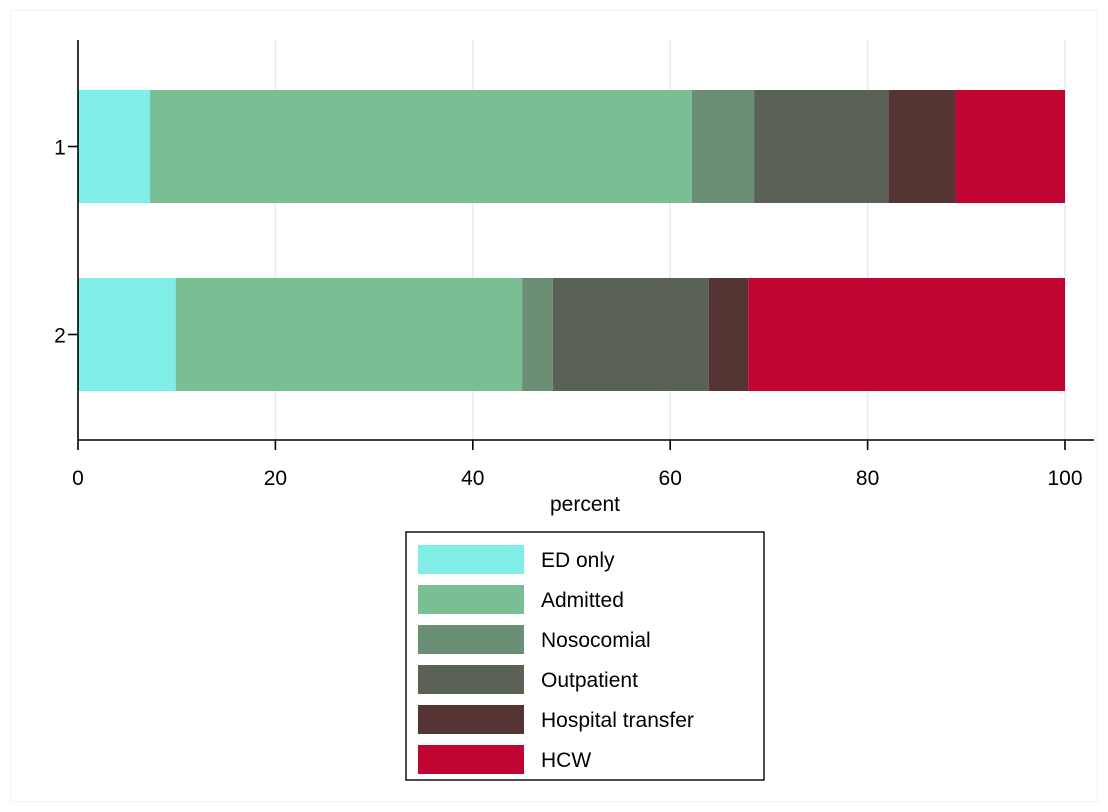 Image resolution: width=1108 pixels, height=812 pixels. What do you see at coordinates (60, 336) in the screenshot?
I see `y-category-label: 2` at bounding box center [60, 336].